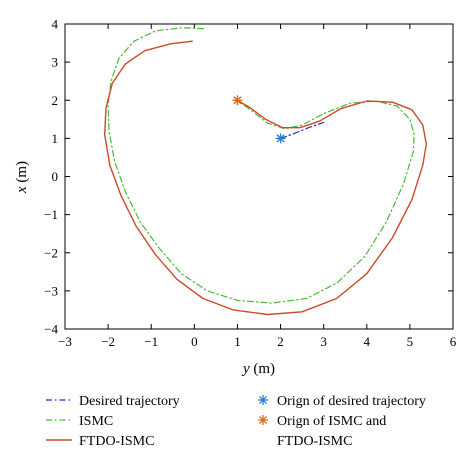 The width and height of the screenshot is (474, 464). Describe the element at coordinates (237, 341) in the screenshot. I see `x-tick-label: 1` at that location.